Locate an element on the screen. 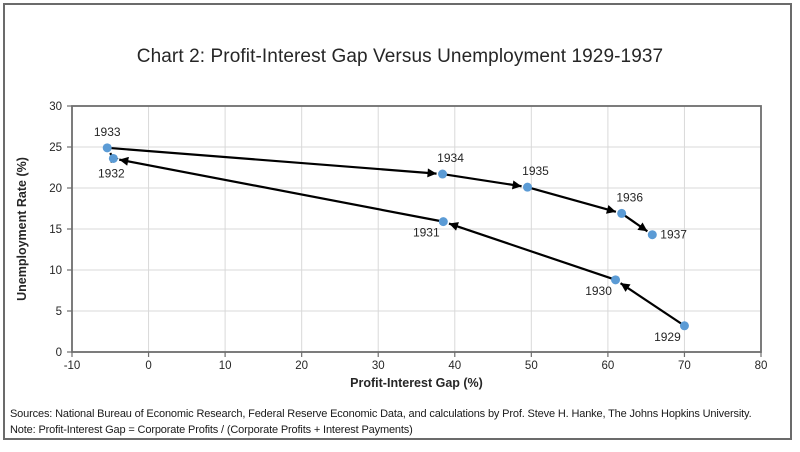 This screenshot has height=452, width=800. data-point-1937 is located at coordinates (652, 235).